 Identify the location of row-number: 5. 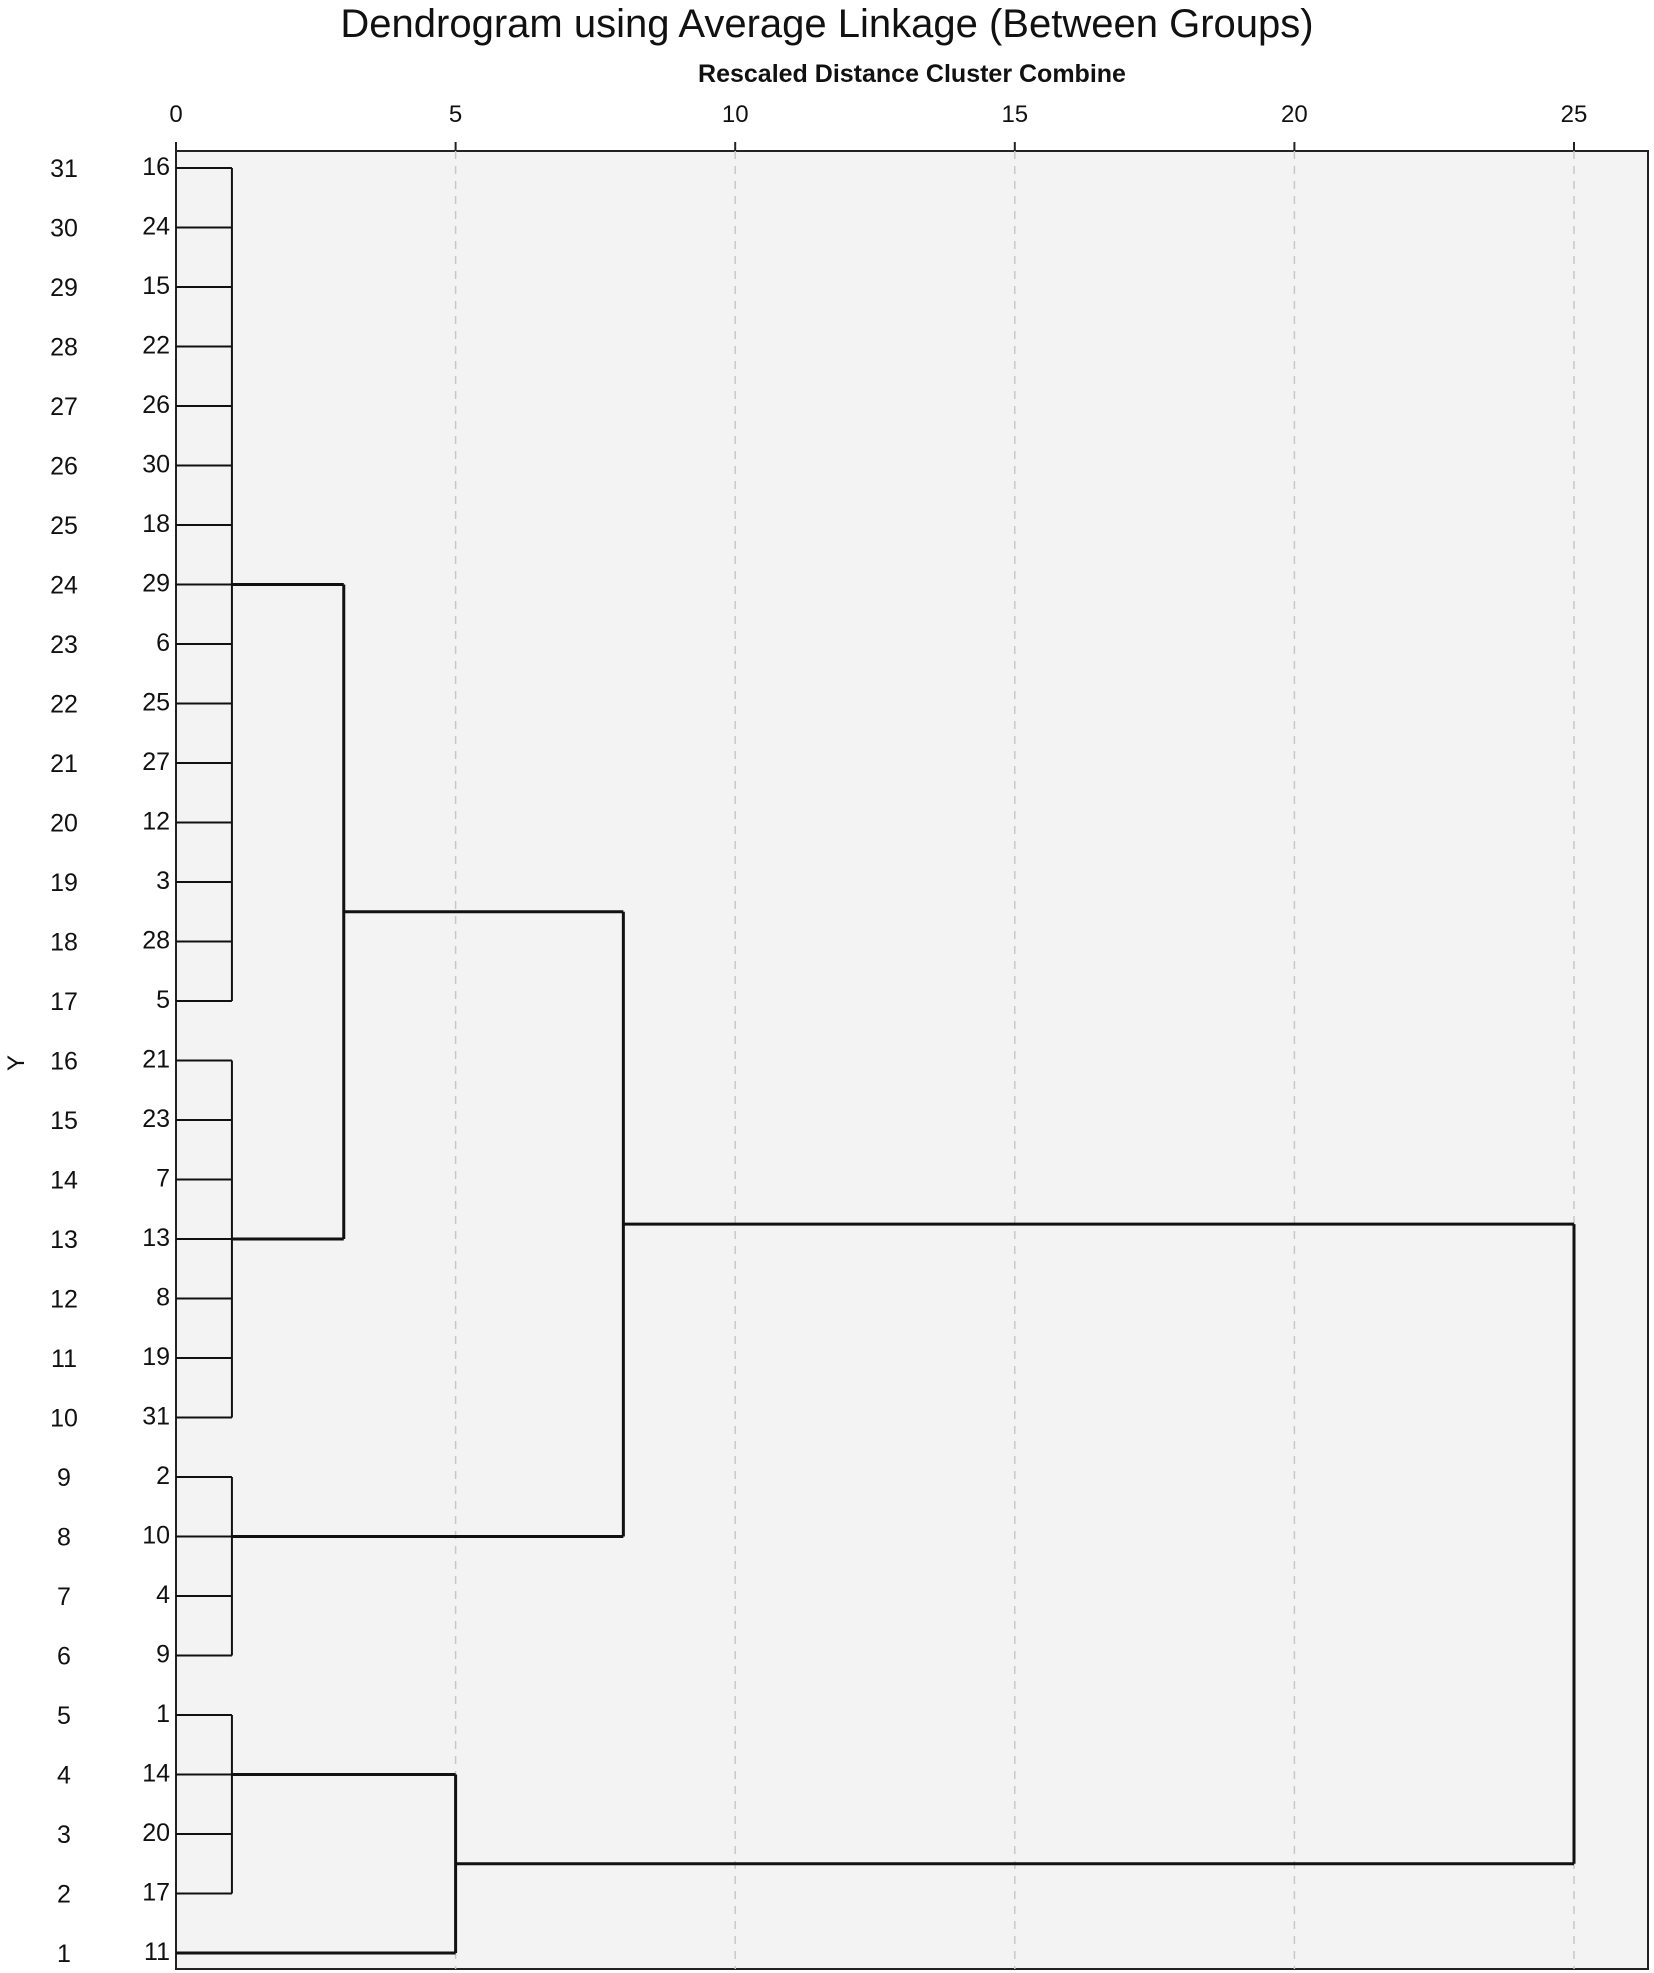
(64, 1716).